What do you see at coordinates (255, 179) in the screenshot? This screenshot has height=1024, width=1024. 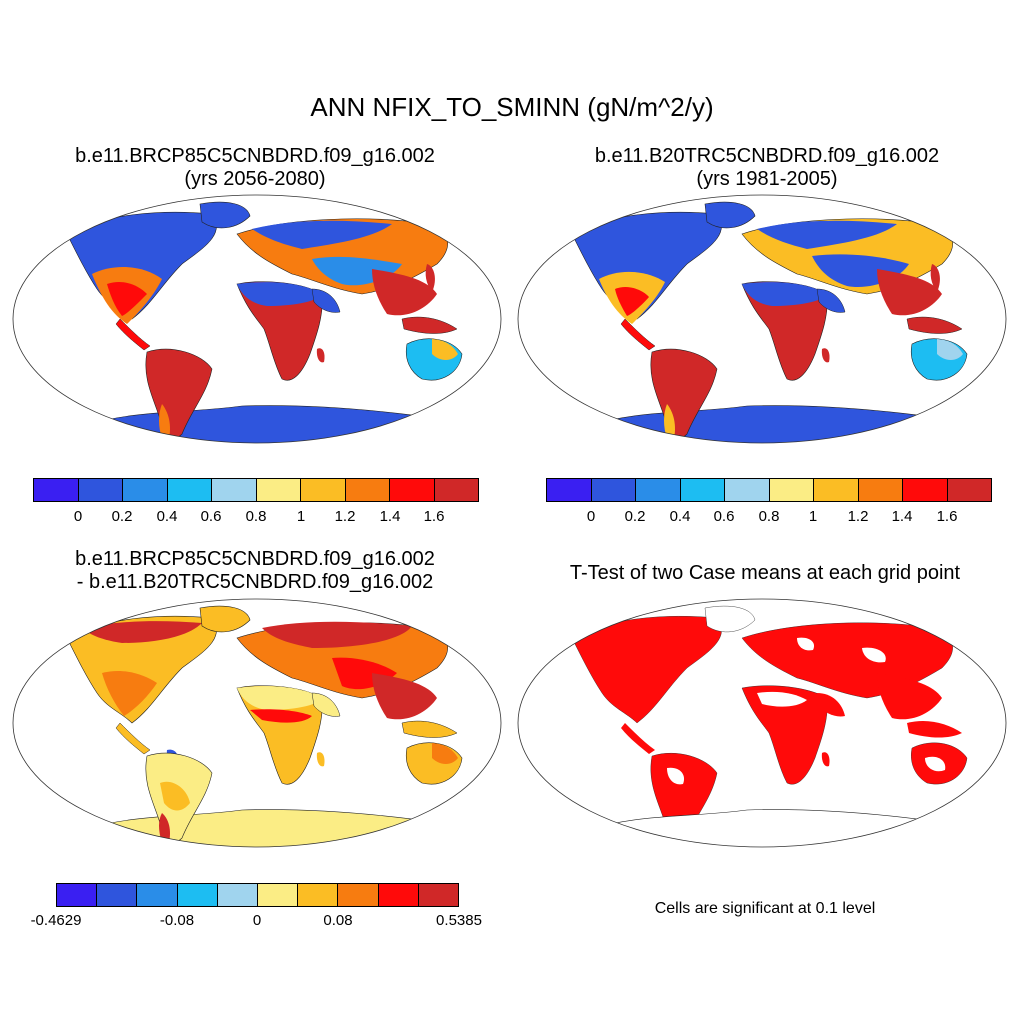 I see `panel-title-line2: (yrs 2056-2080)` at bounding box center [255, 179].